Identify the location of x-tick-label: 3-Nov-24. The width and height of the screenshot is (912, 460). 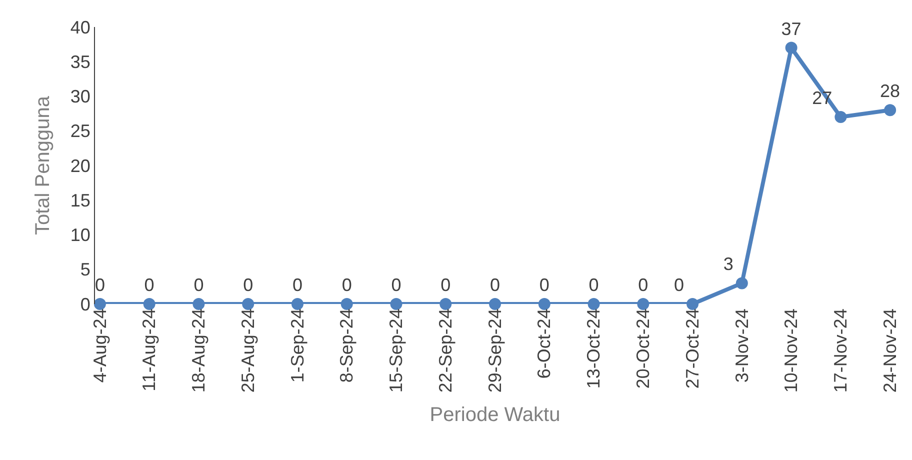
(742, 345).